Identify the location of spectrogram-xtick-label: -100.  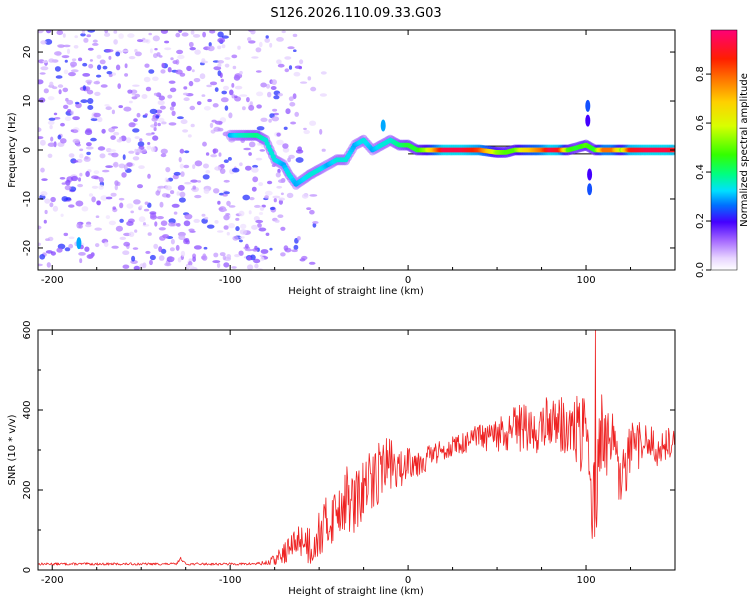
(230, 280).